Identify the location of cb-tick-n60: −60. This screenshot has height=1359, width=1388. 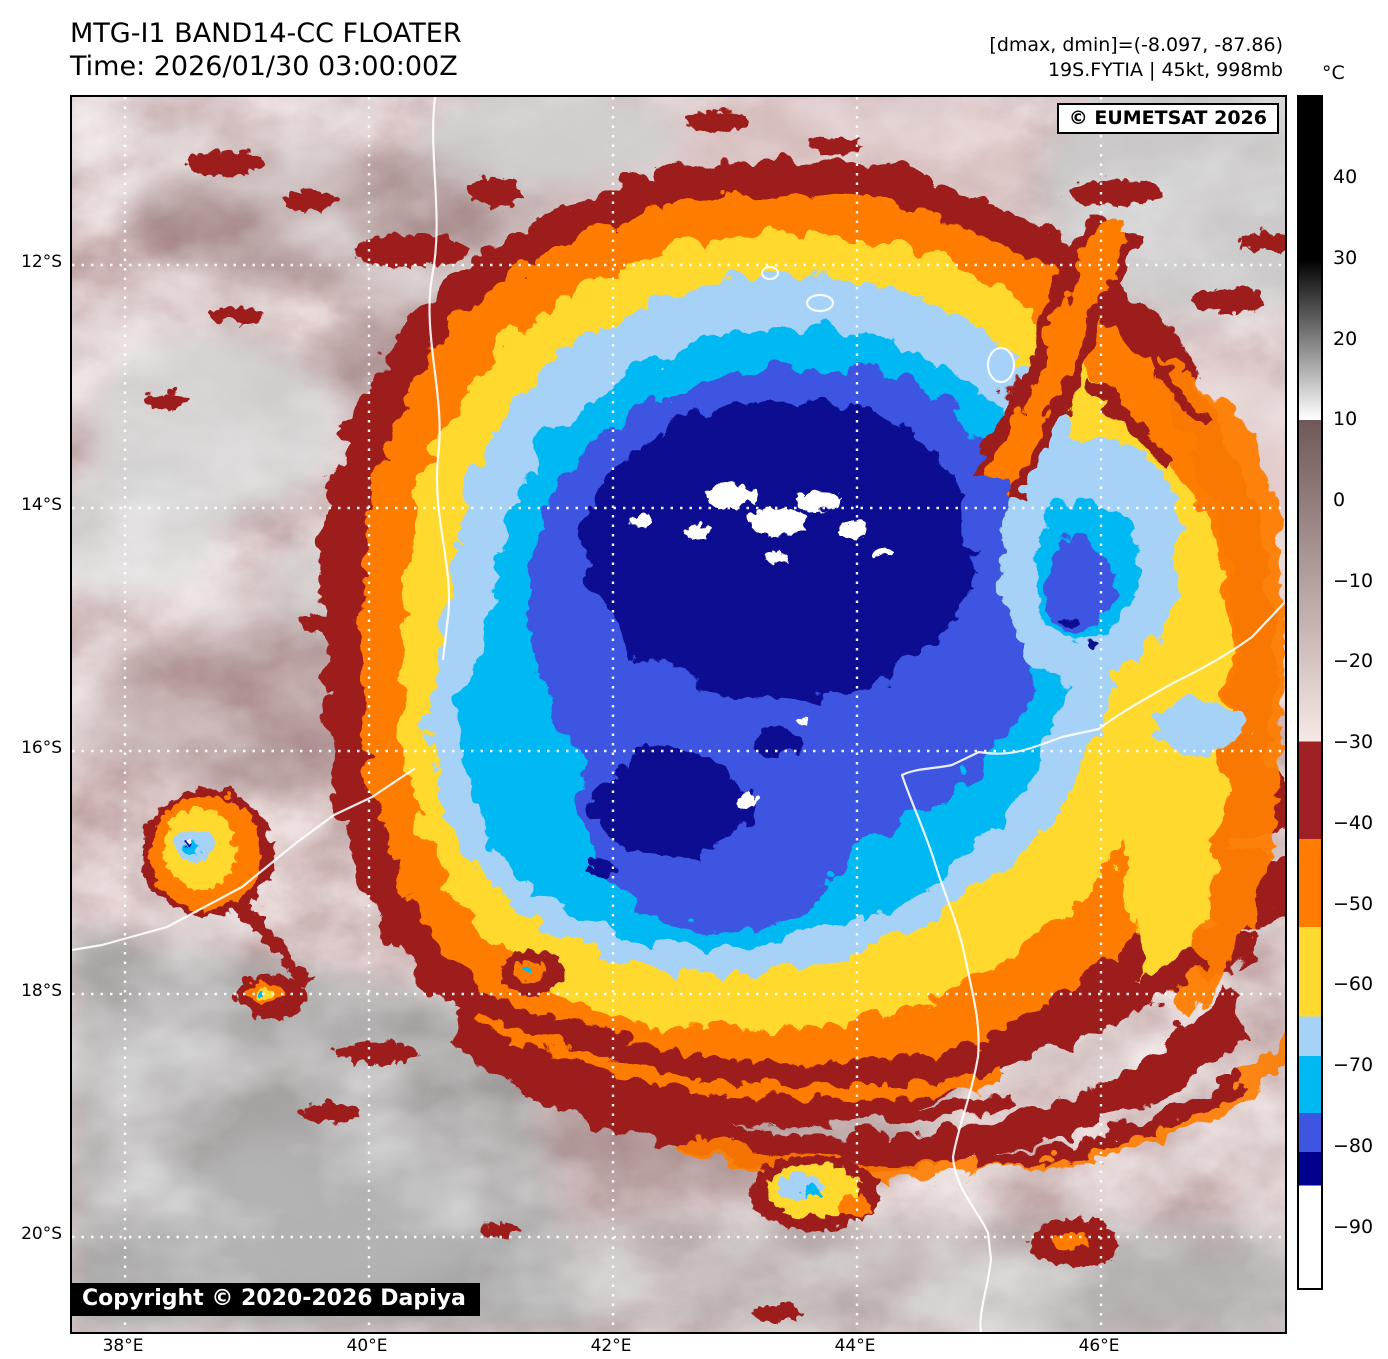
(1353, 984).